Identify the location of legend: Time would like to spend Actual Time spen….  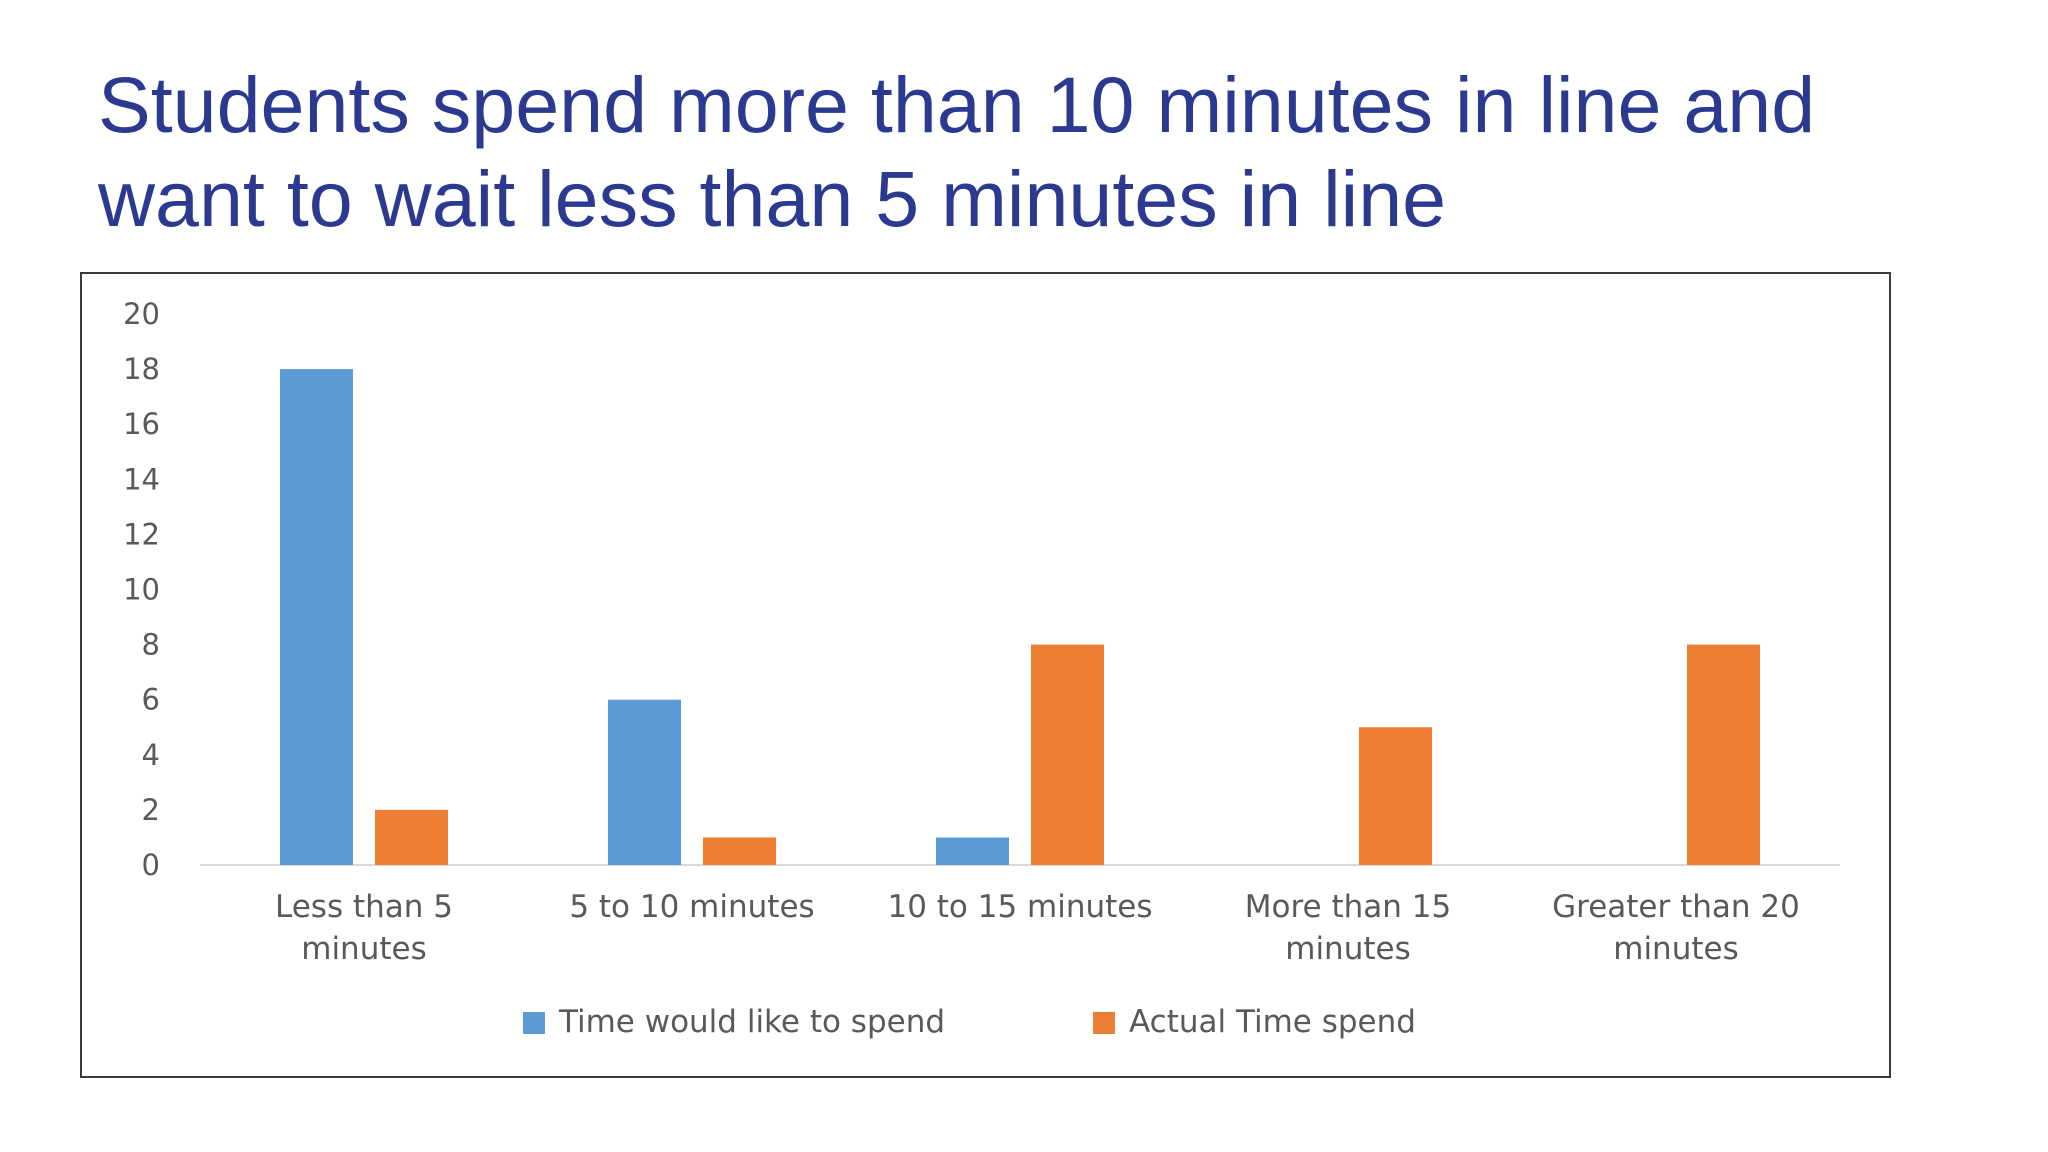
(969, 1022).